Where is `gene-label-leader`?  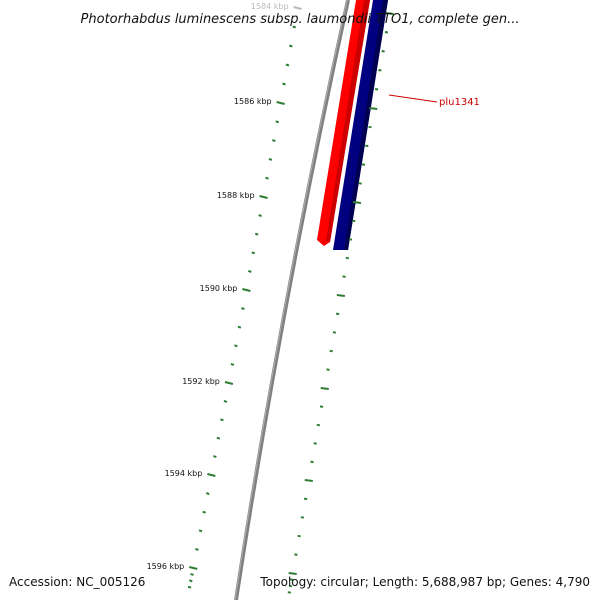
gene-label-leader is located at coordinates (413, 98).